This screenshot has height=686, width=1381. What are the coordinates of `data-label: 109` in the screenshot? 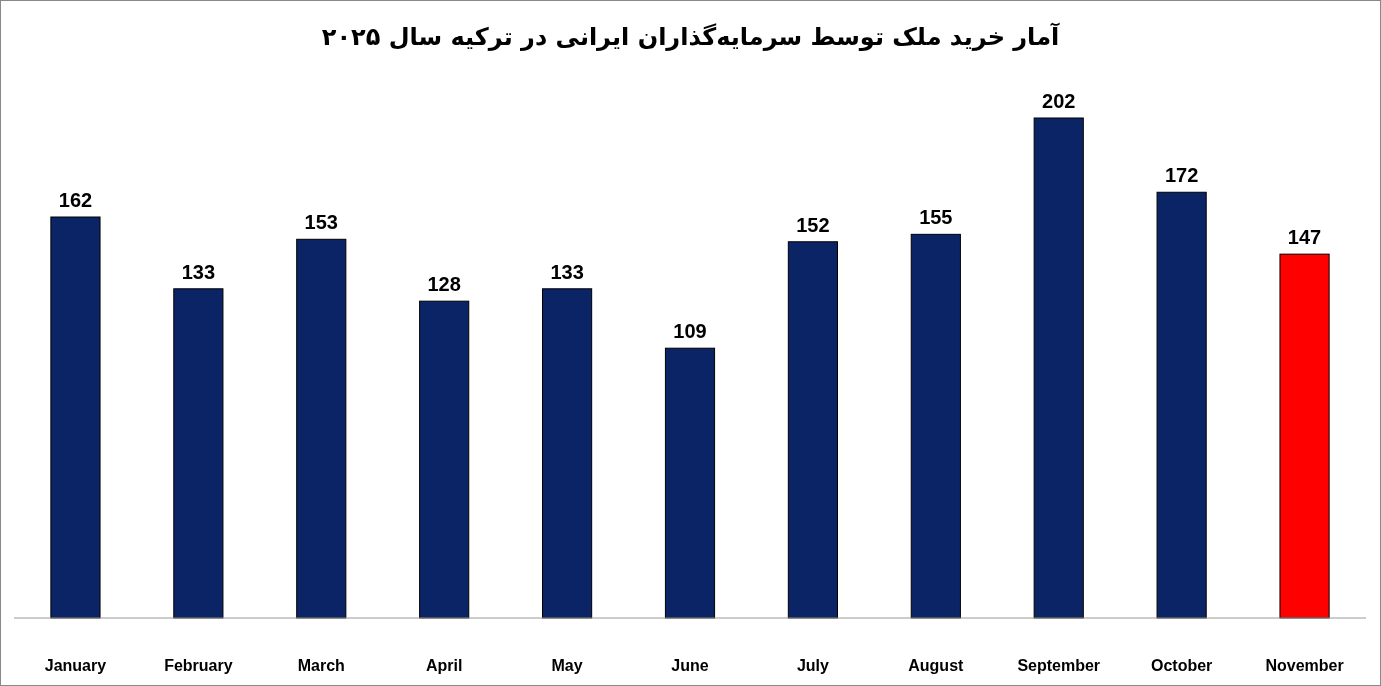 It's located at (690, 331).